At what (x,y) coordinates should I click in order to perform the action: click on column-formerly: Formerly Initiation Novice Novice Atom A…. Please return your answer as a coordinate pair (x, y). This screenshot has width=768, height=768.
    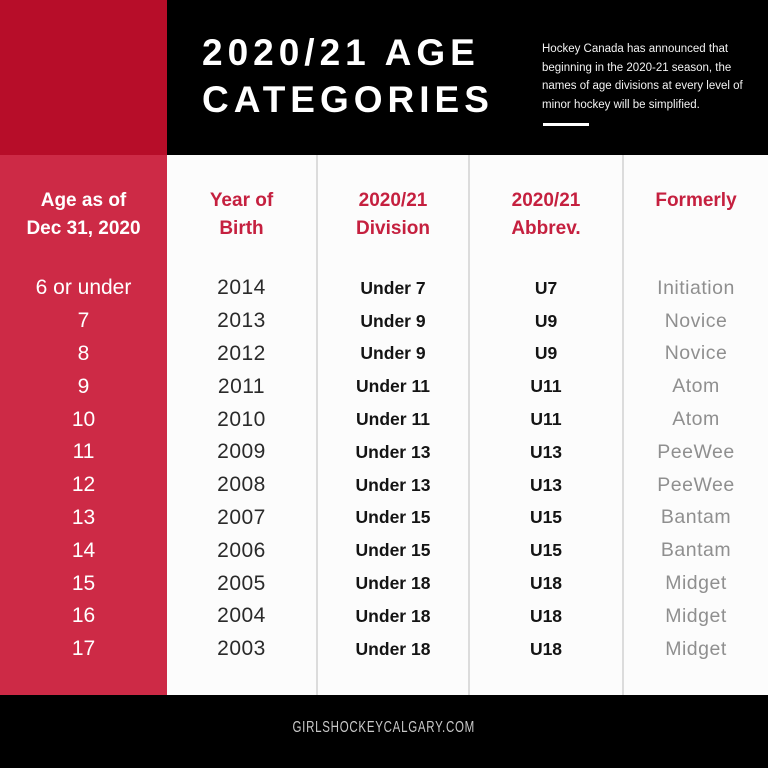
    Looking at the image, I should click on (695, 425).